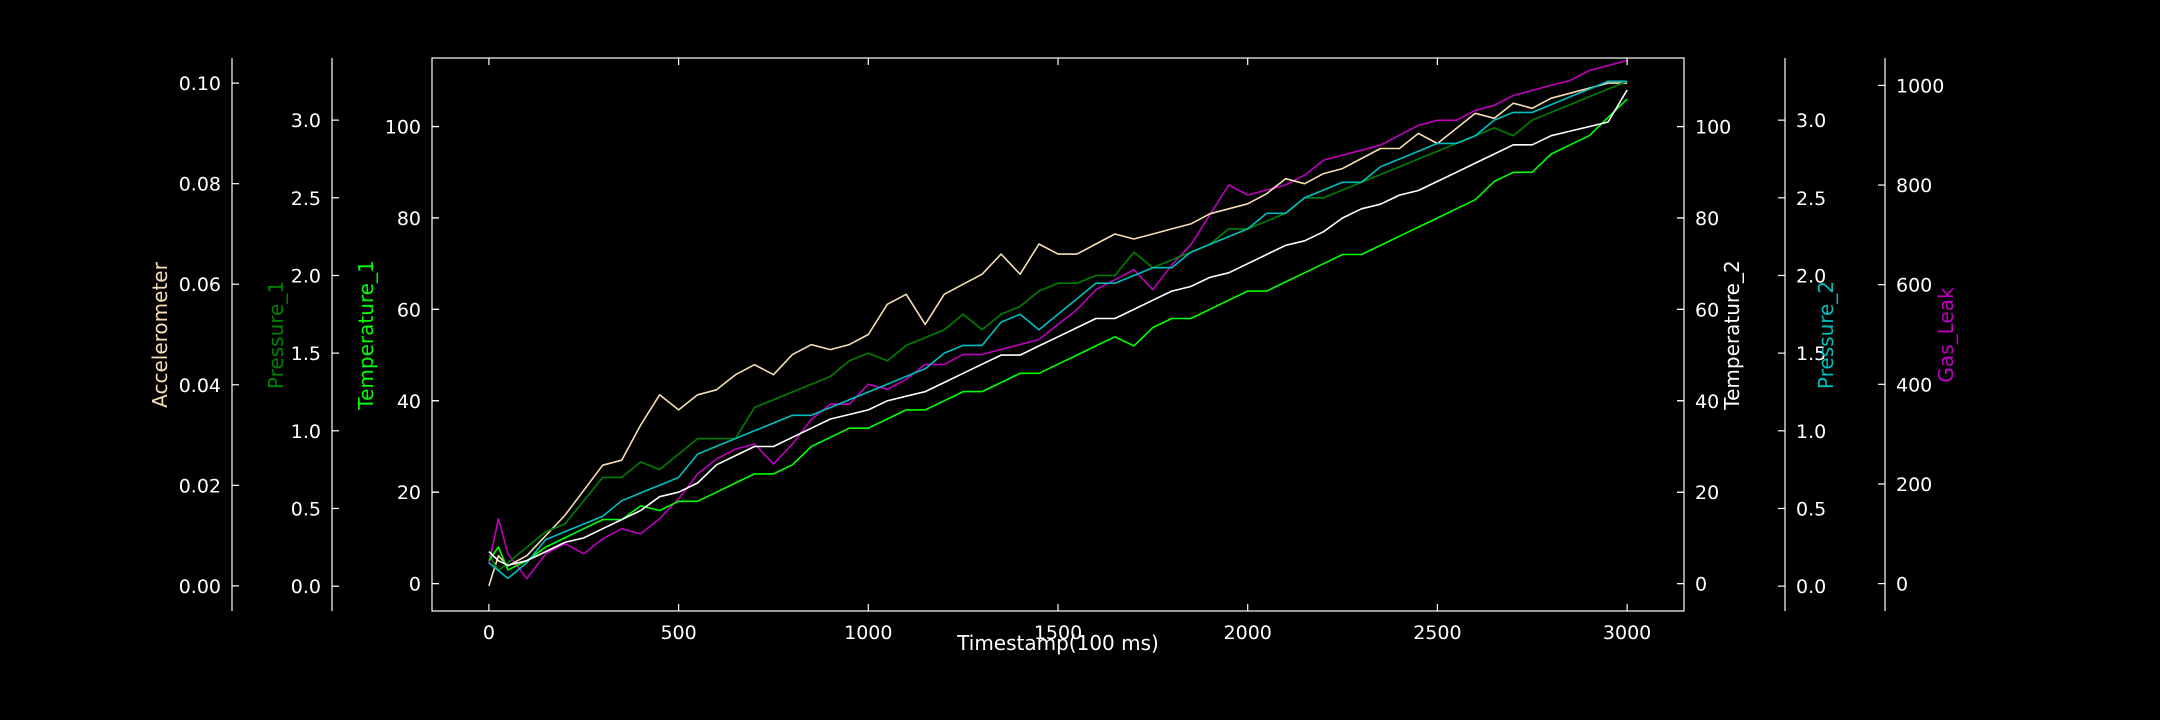 The height and width of the screenshot is (720, 2160). I want to click on y-axis-press1: 0.0 0.5 1.0 1.5 2.0 2.5 3.0 Pressure_1, so click(301, 334).